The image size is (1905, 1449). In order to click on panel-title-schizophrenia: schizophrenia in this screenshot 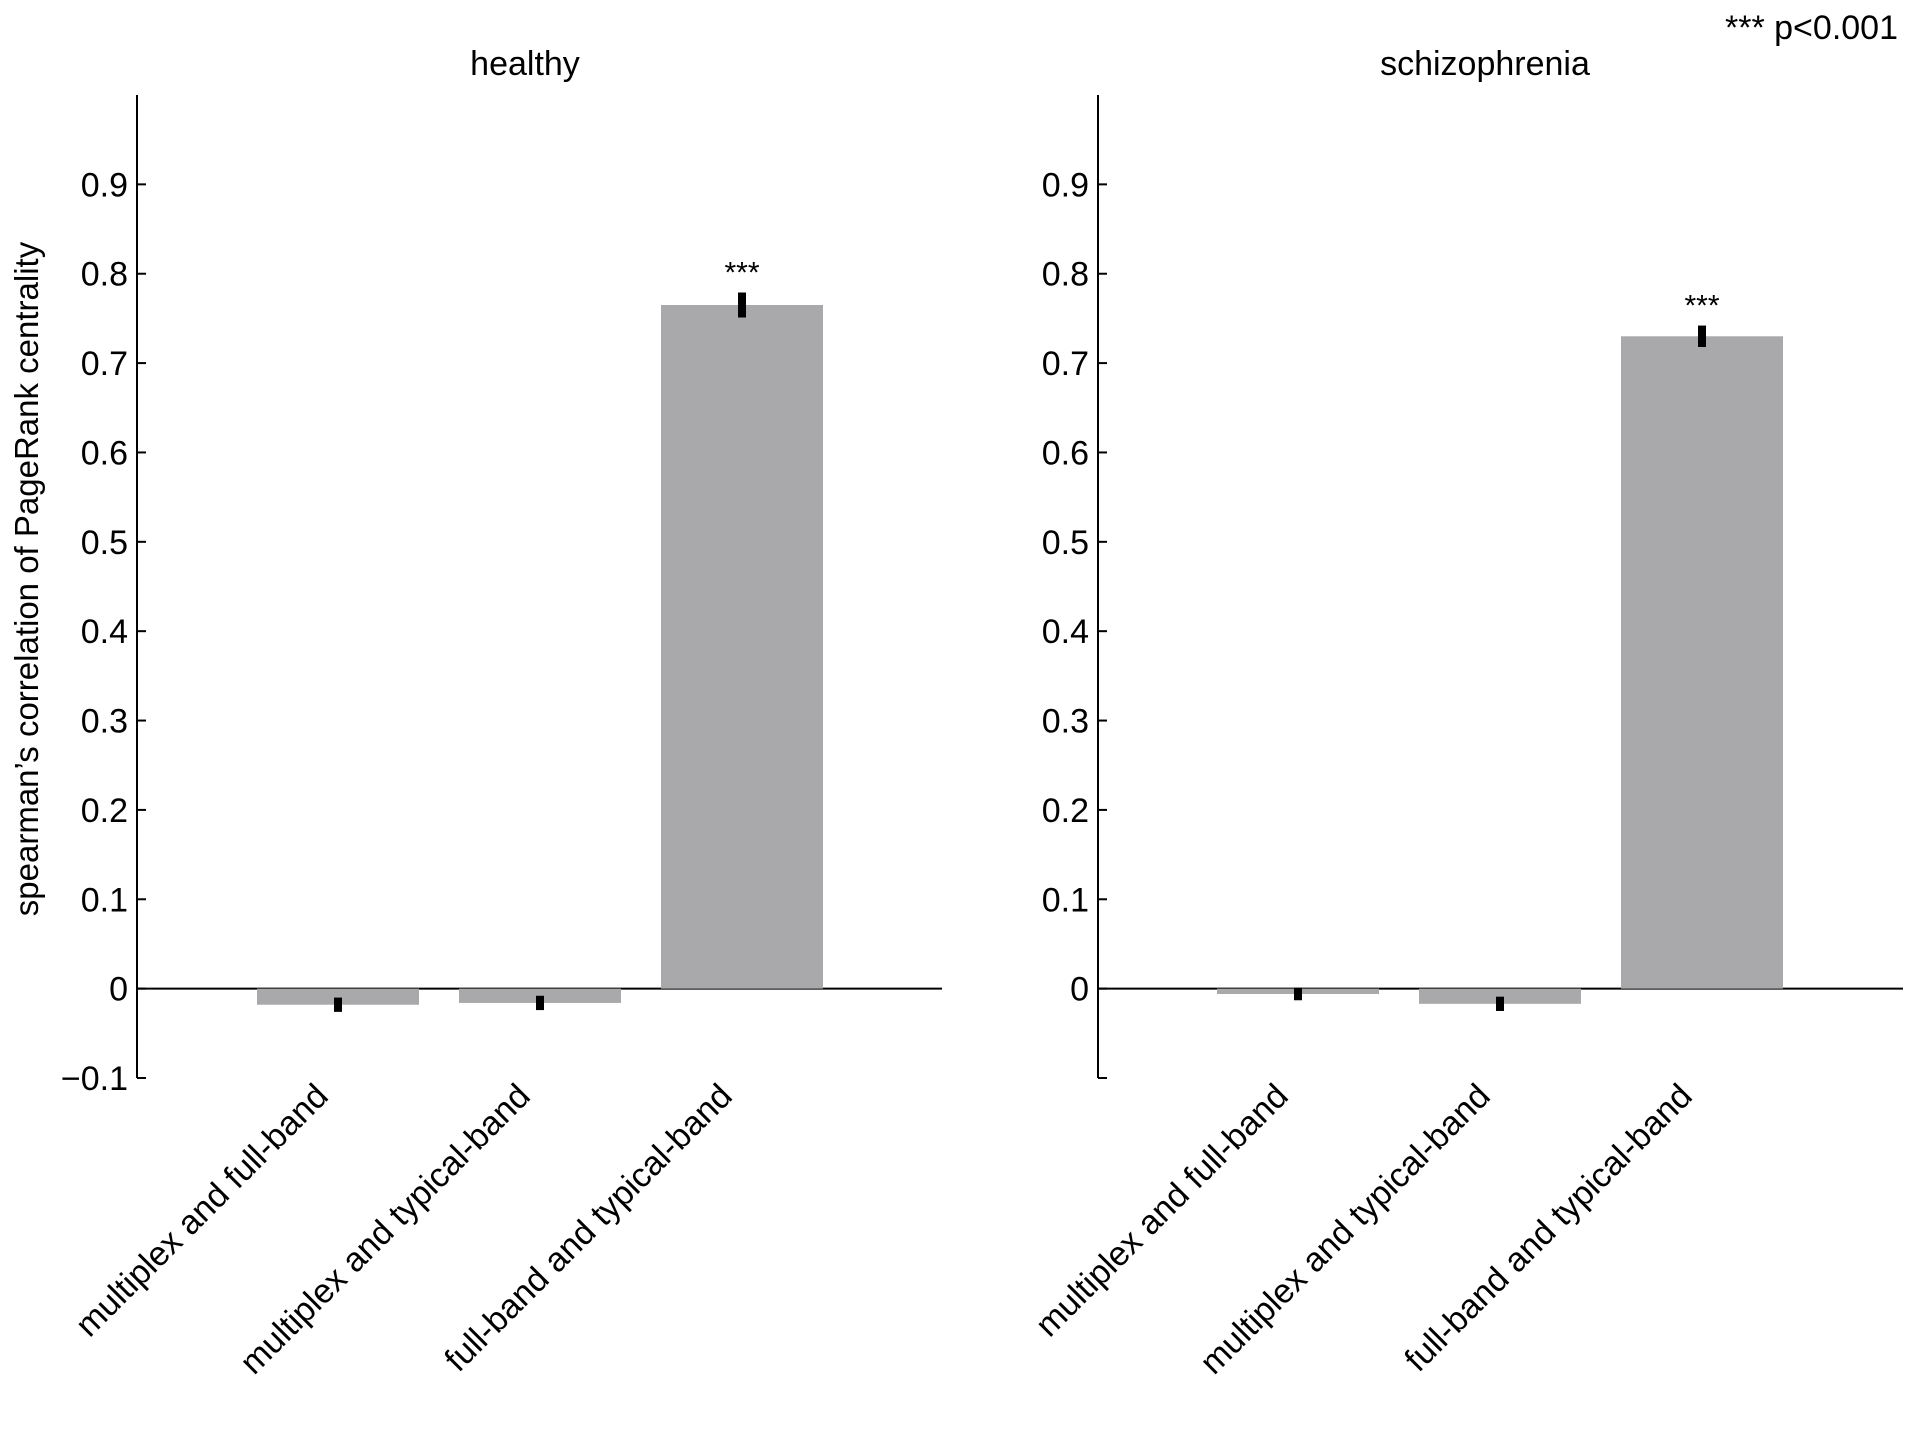, I will do `click(1485, 64)`.